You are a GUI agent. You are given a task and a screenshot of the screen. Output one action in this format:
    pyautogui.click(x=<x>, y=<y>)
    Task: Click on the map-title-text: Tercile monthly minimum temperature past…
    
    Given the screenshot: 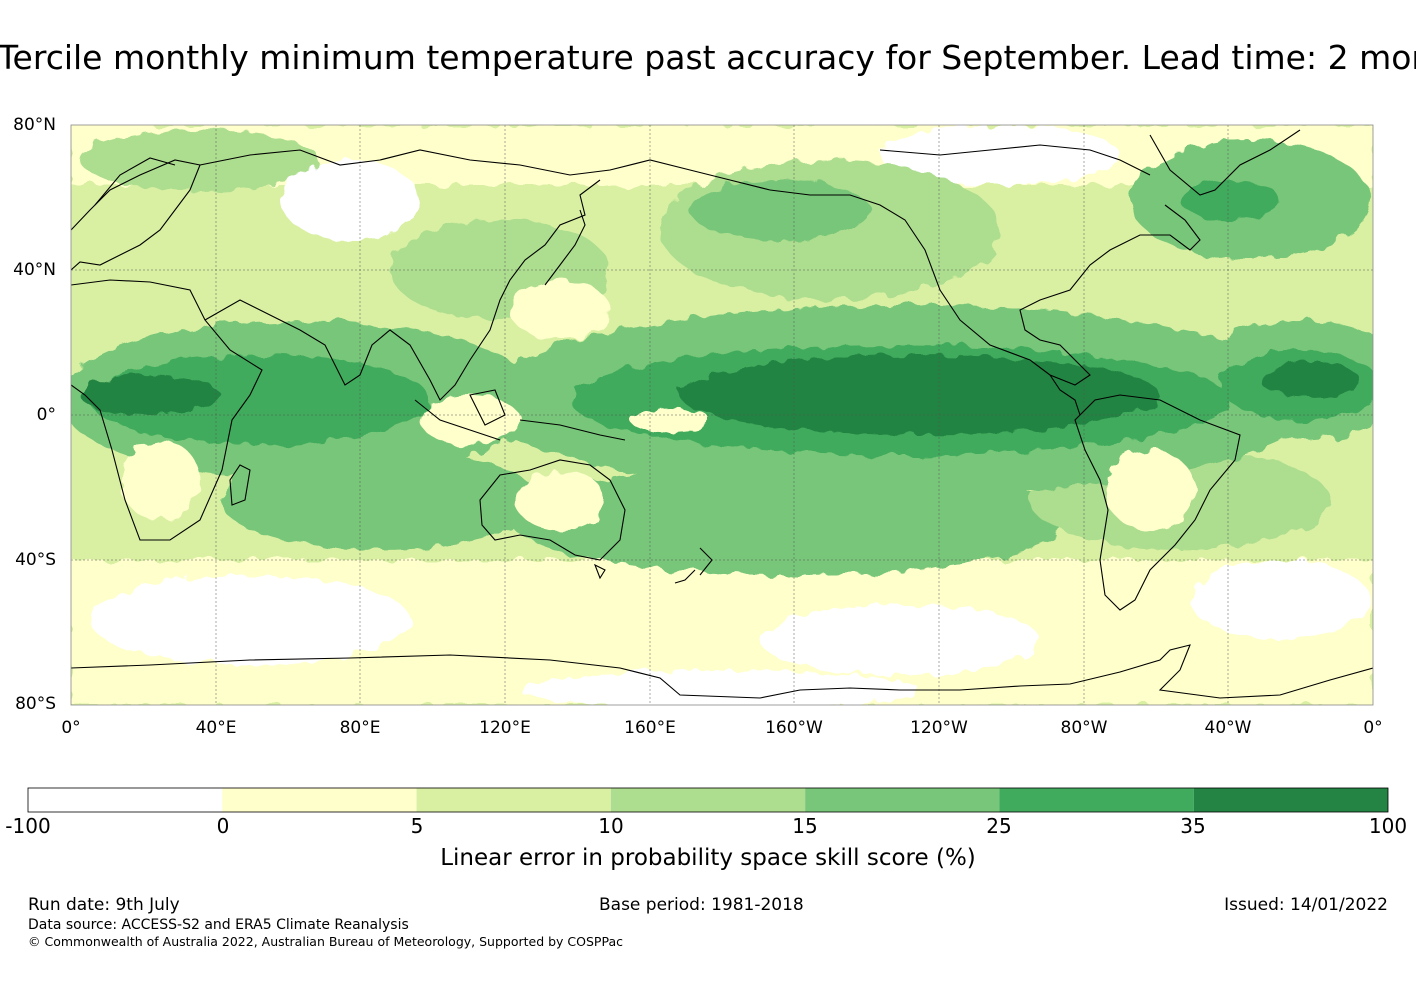 What is the action you would take?
    pyautogui.click(x=708, y=57)
    